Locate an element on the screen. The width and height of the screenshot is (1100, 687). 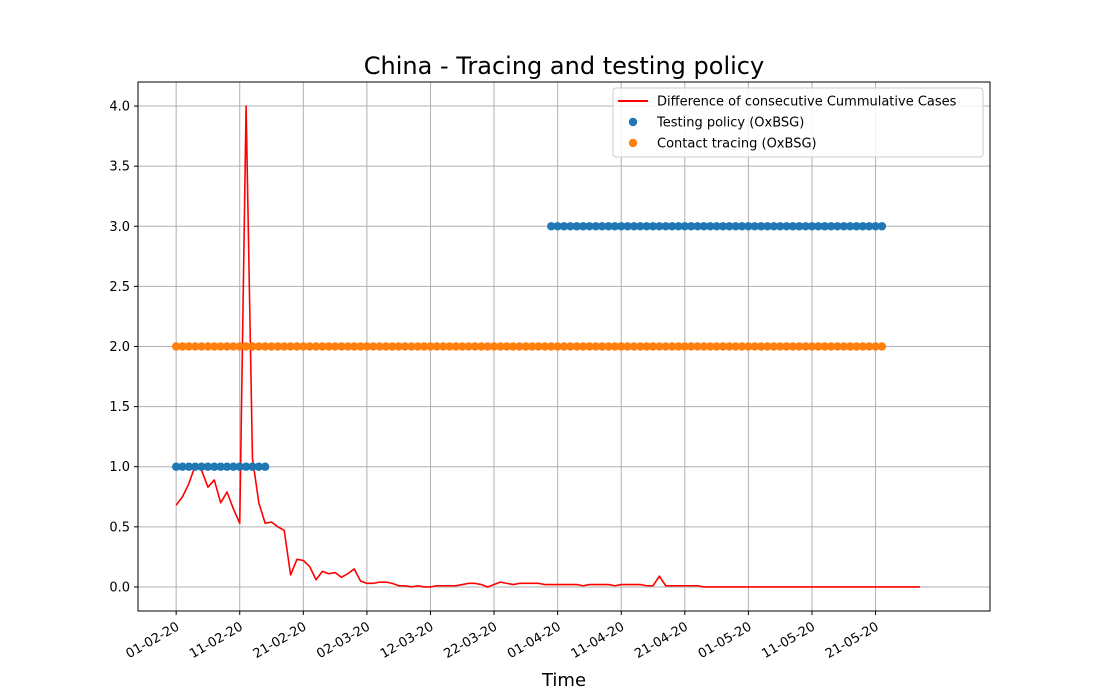
x-tick-label: 11-05-20 is located at coordinates (788, 640).